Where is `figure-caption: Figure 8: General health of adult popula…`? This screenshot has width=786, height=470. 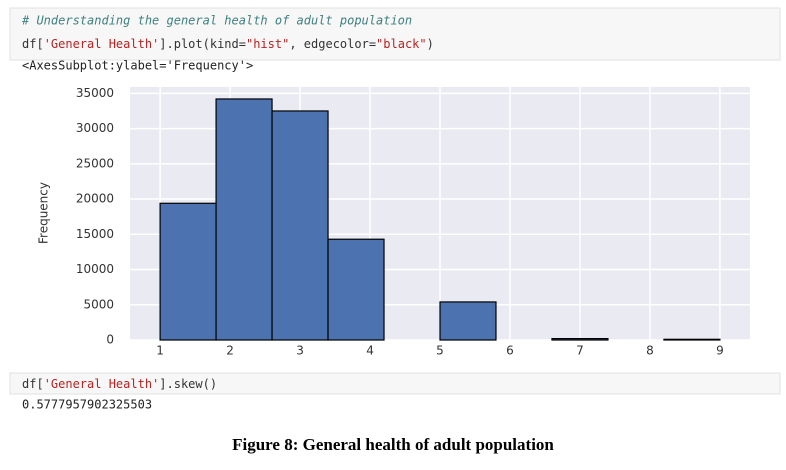
figure-caption: Figure 8: General health of adult popula… is located at coordinates (393, 444).